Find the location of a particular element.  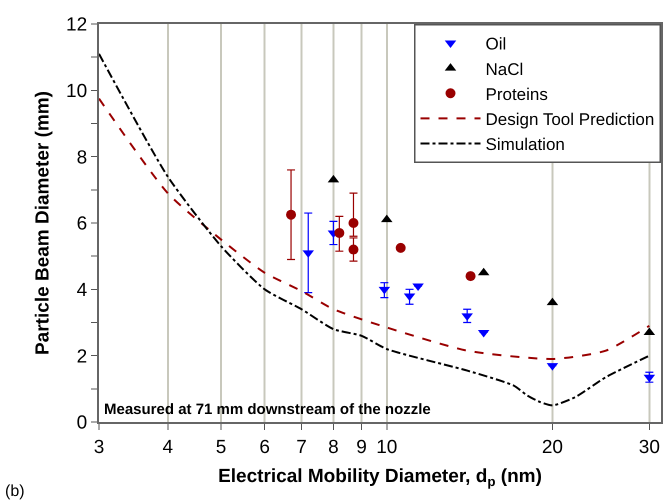

y-tick-label: 4 is located at coordinates (82, 290).